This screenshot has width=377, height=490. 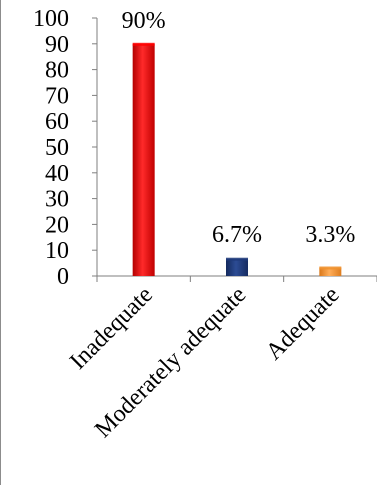 What do you see at coordinates (57, 174) in the screenshot?
I see `y-tick-label: 40` at bounding box center [57, 174].